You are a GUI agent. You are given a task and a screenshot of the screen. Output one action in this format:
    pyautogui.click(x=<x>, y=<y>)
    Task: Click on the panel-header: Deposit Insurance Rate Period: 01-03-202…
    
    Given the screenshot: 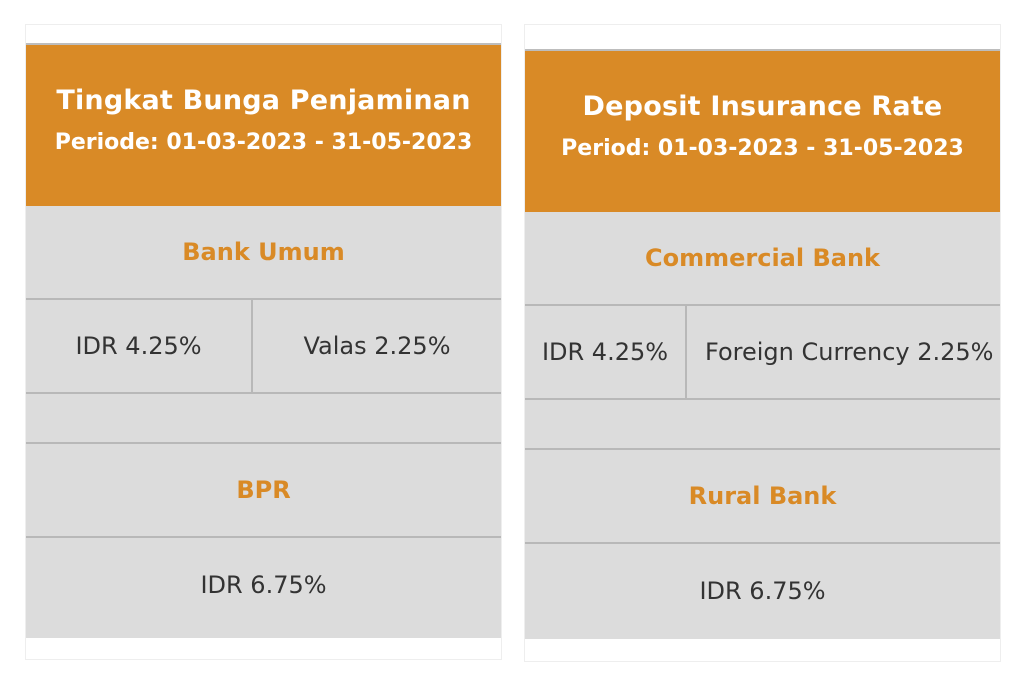 What is the action you would take?
    pyautogui.click(x=762, y=130)
    